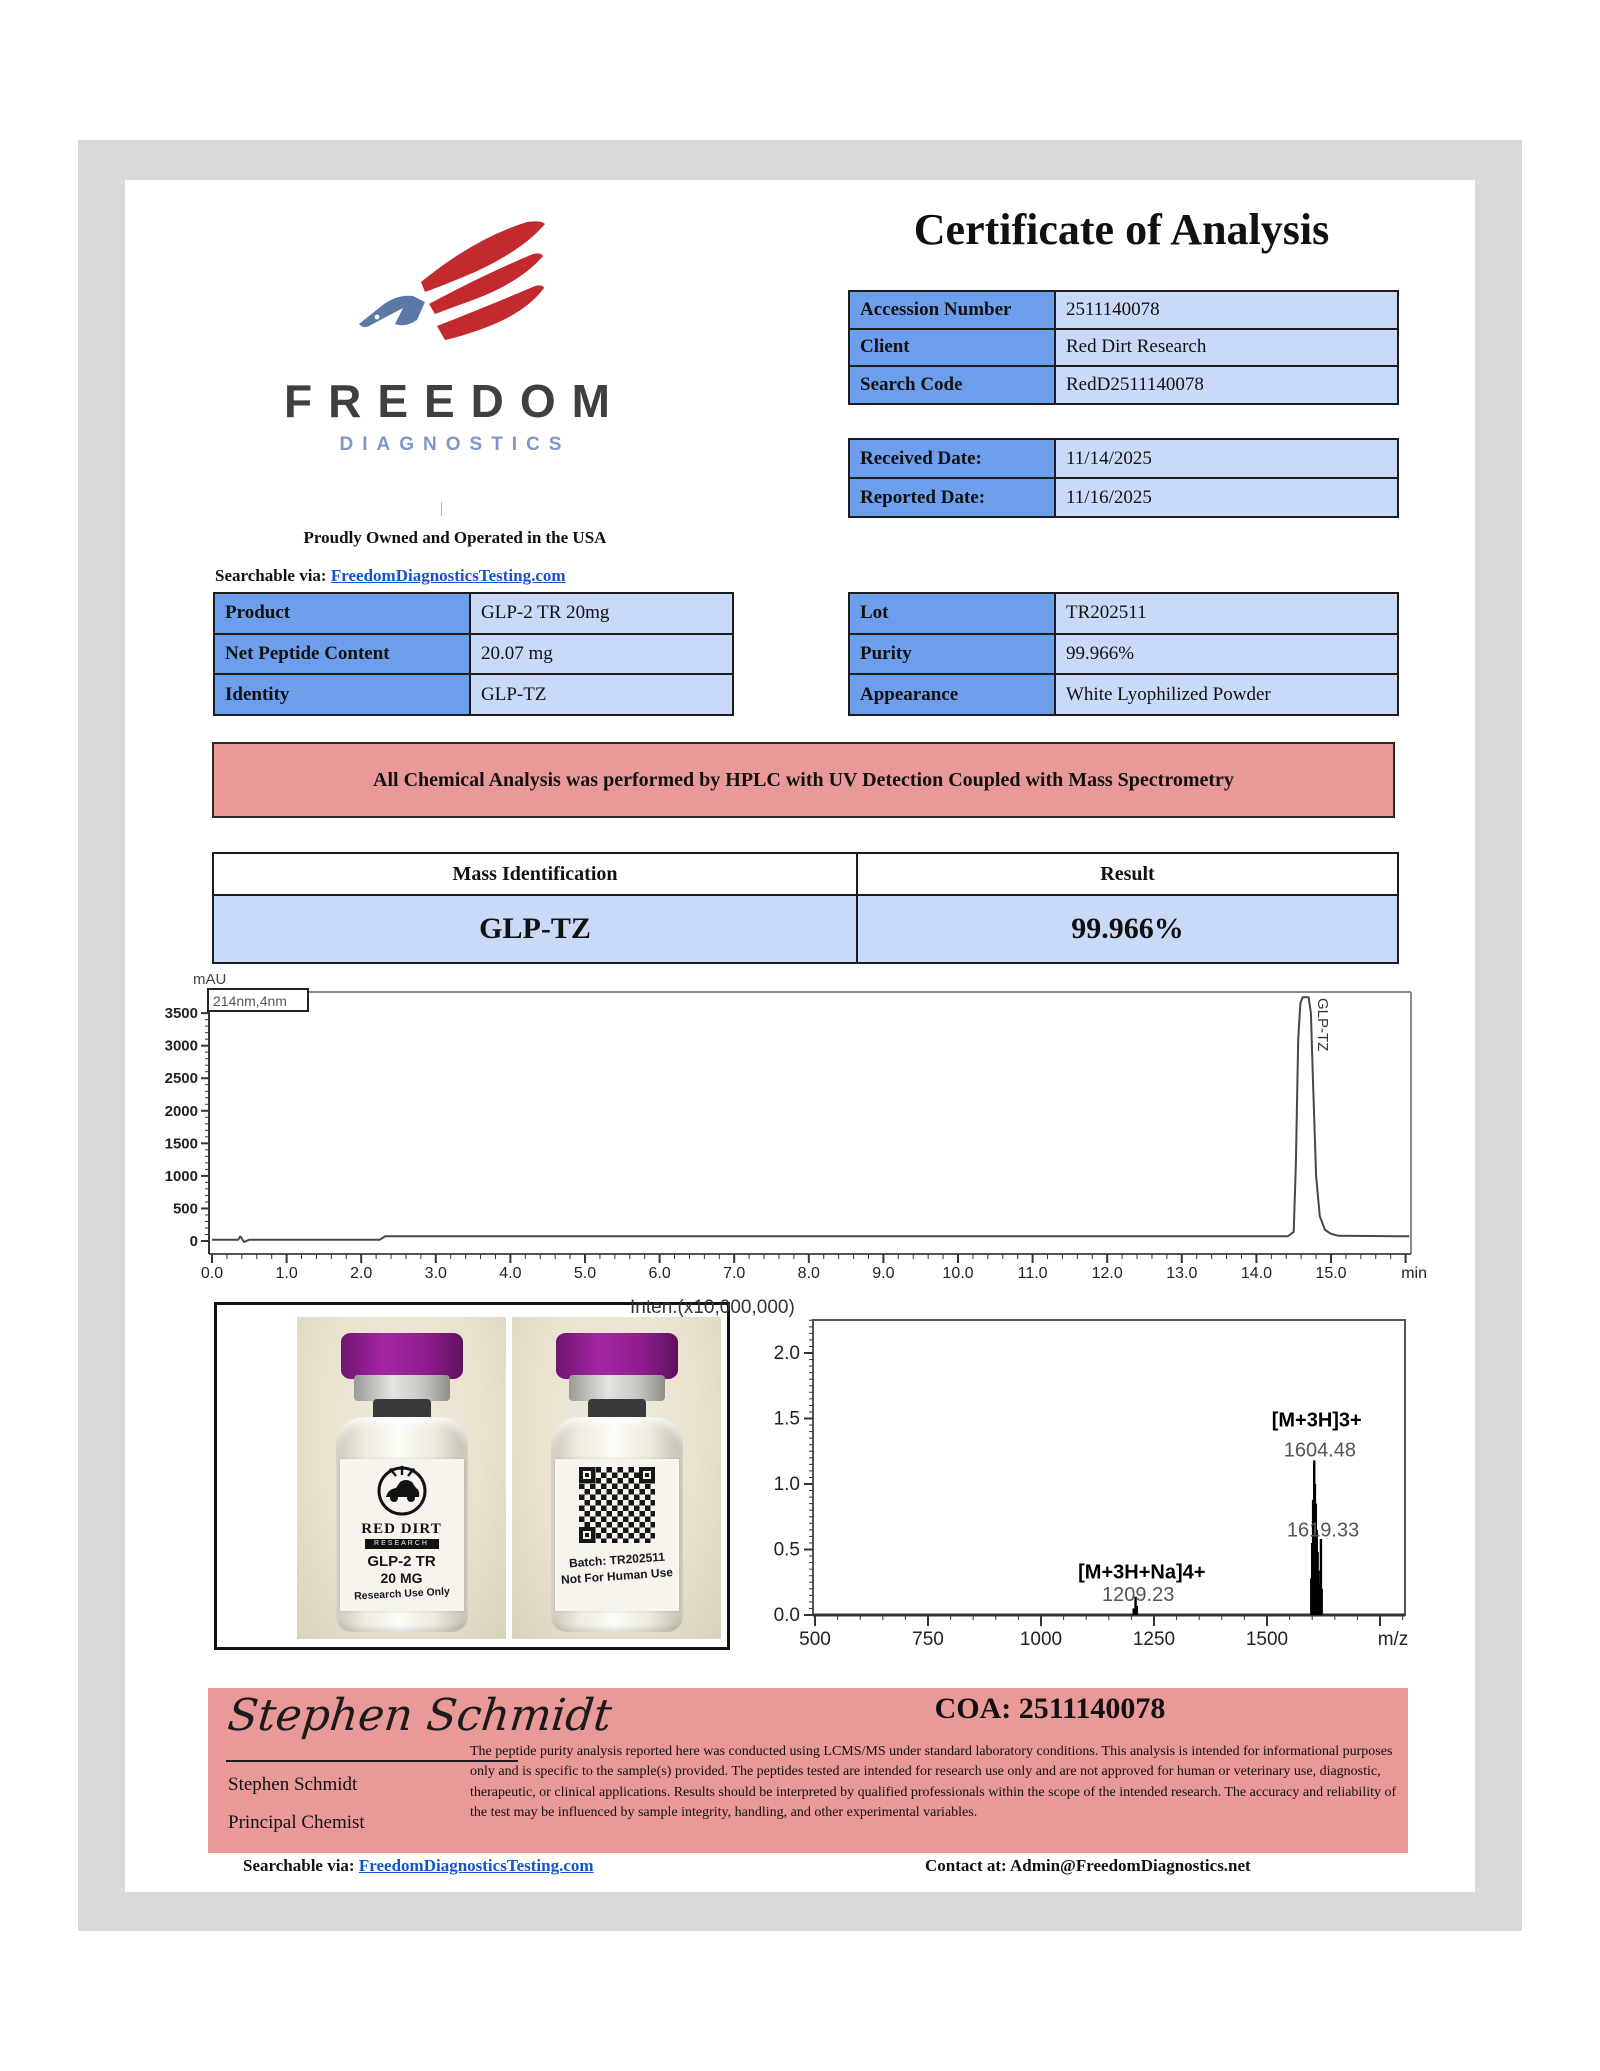 Image resolution: width=1600 pixels, height=2071 pixels. What do you see at coordinates (1226, 613) in the screenshot?
I see `lot-value: TR202511` at bounding box center [1226, 613].